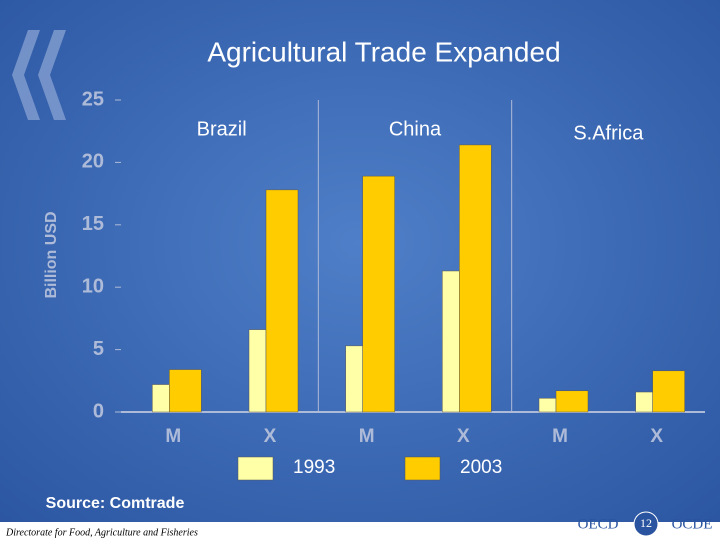 The width and height of the screenshot is (720, 540). What do you see at coordinates (222, 129) in the screenshot?
I see `group-label: Brazil` at bounding box center [222, 129].